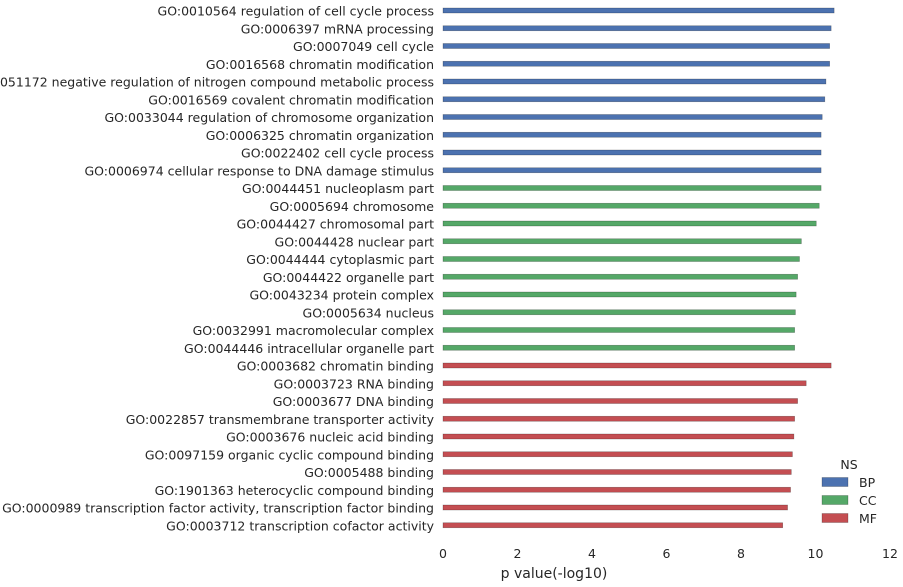  I want to click on x-tick-label: 2, so click(518, 553).